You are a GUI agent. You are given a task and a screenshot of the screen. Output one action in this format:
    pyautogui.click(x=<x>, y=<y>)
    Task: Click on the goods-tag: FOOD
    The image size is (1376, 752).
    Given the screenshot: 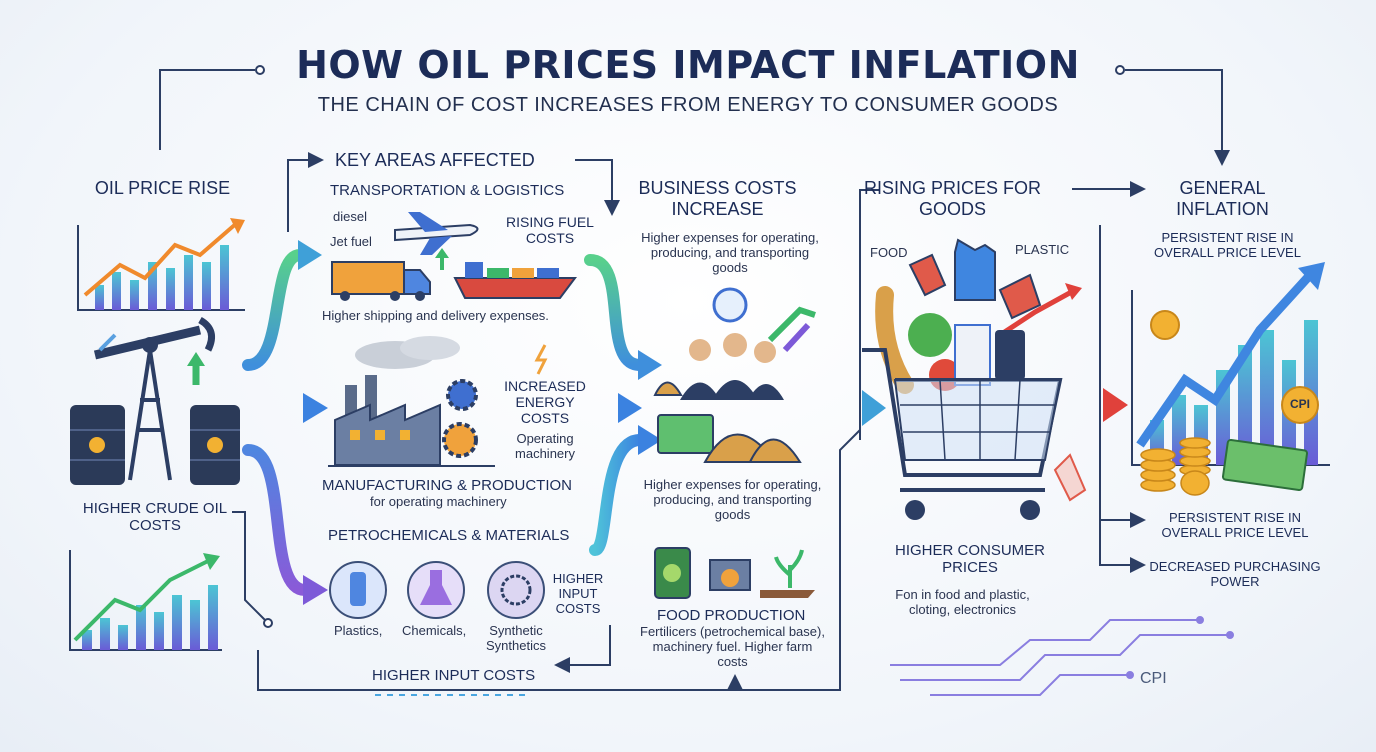 What is the action you would take?
    pyautogui.click(x=889, y=252)
    